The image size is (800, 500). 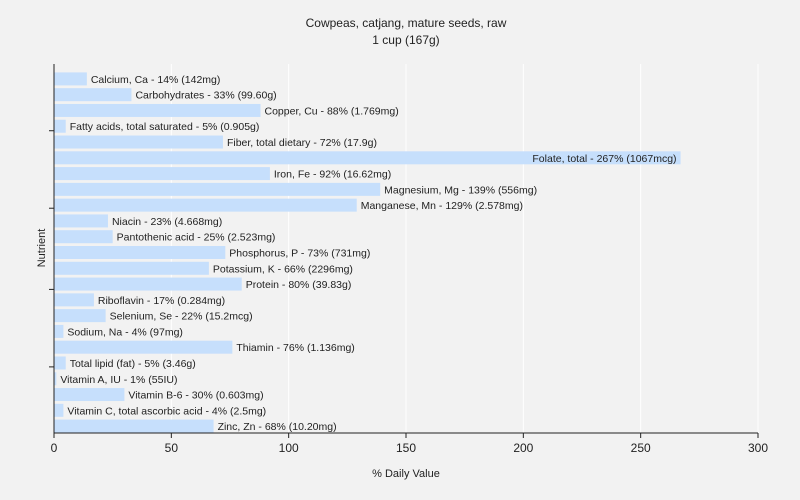 What do you see at coordinates (332, 175) in the screenshot?
I see `bar-label-6: Iron, Fe - 92% (16.62mg)` at bounding box center [332, 175].